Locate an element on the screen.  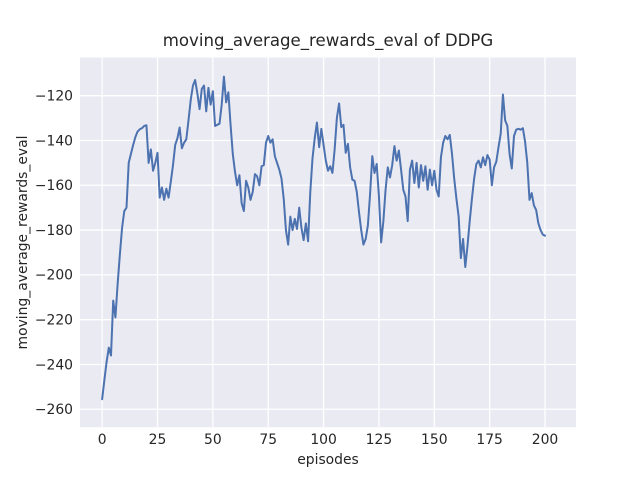
y-tick-label: −120 is located at coordinates (54, 96).